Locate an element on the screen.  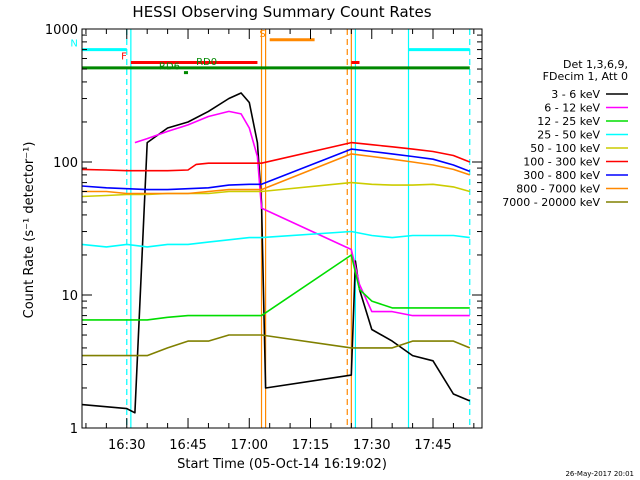
legend-header-line-1: Det 1,3,6,9, is located at coordinates (595, 64).